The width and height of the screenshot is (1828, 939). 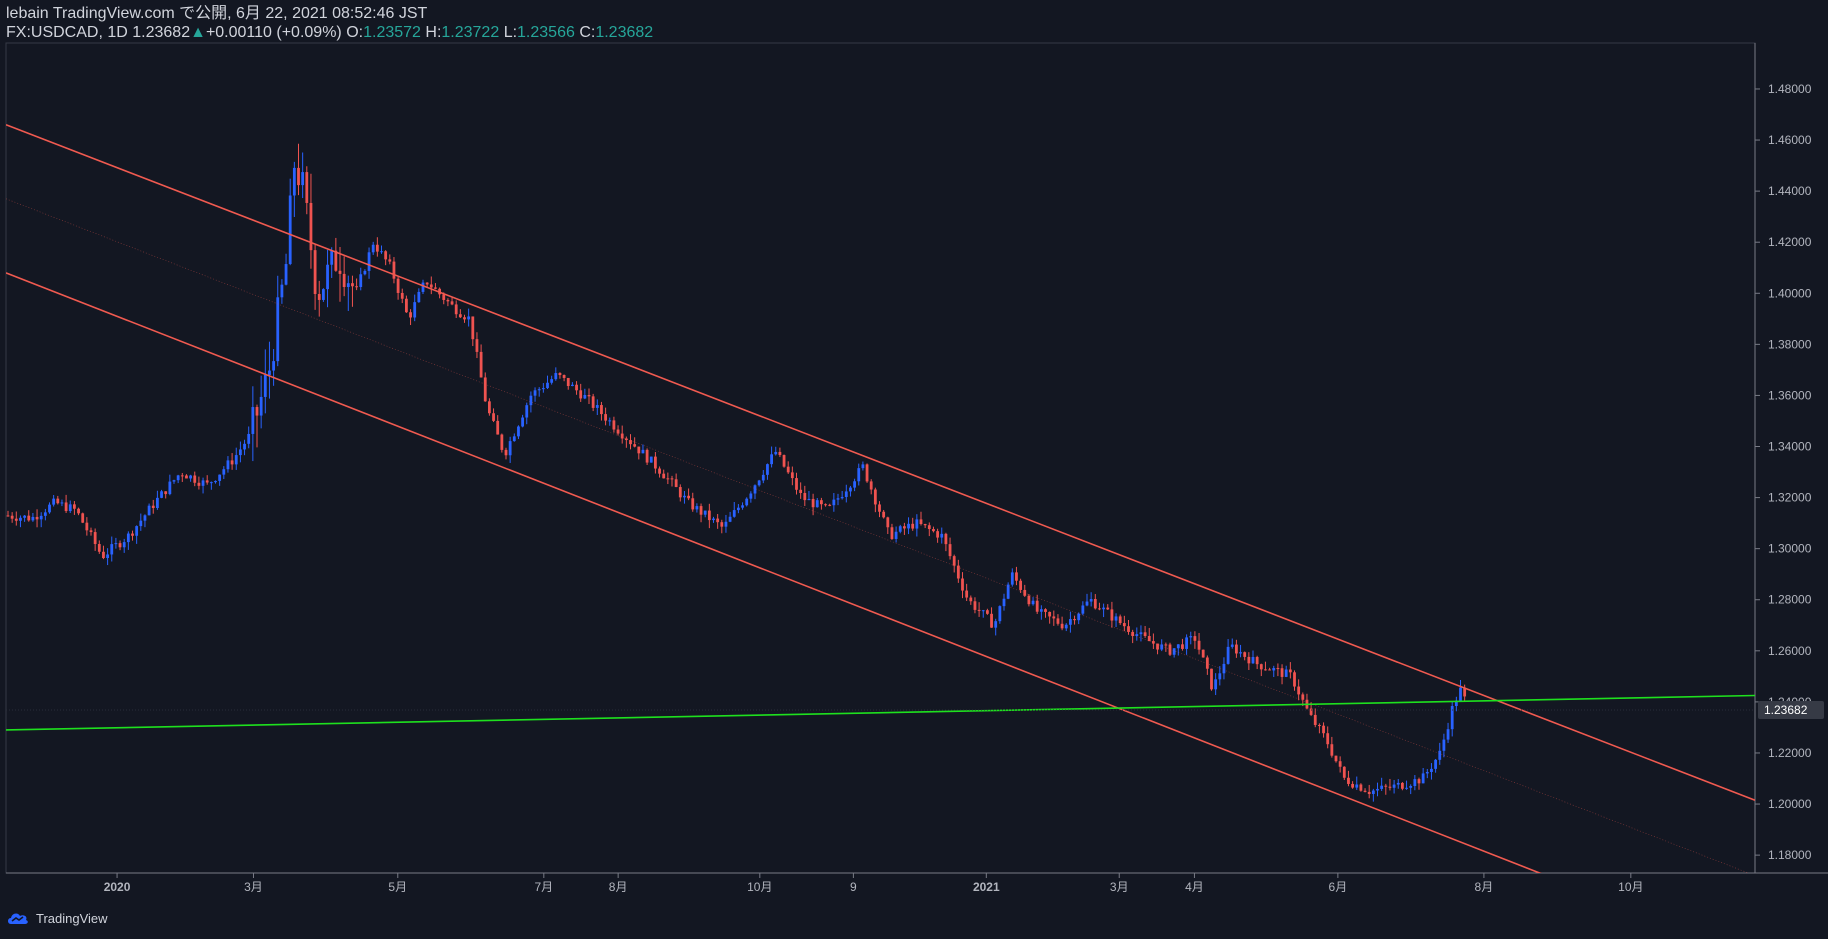 What do you see at coordinates (543, 887) in the screenshot?
I see `time-tick-label: 7月` at bounding box center [543, 887].